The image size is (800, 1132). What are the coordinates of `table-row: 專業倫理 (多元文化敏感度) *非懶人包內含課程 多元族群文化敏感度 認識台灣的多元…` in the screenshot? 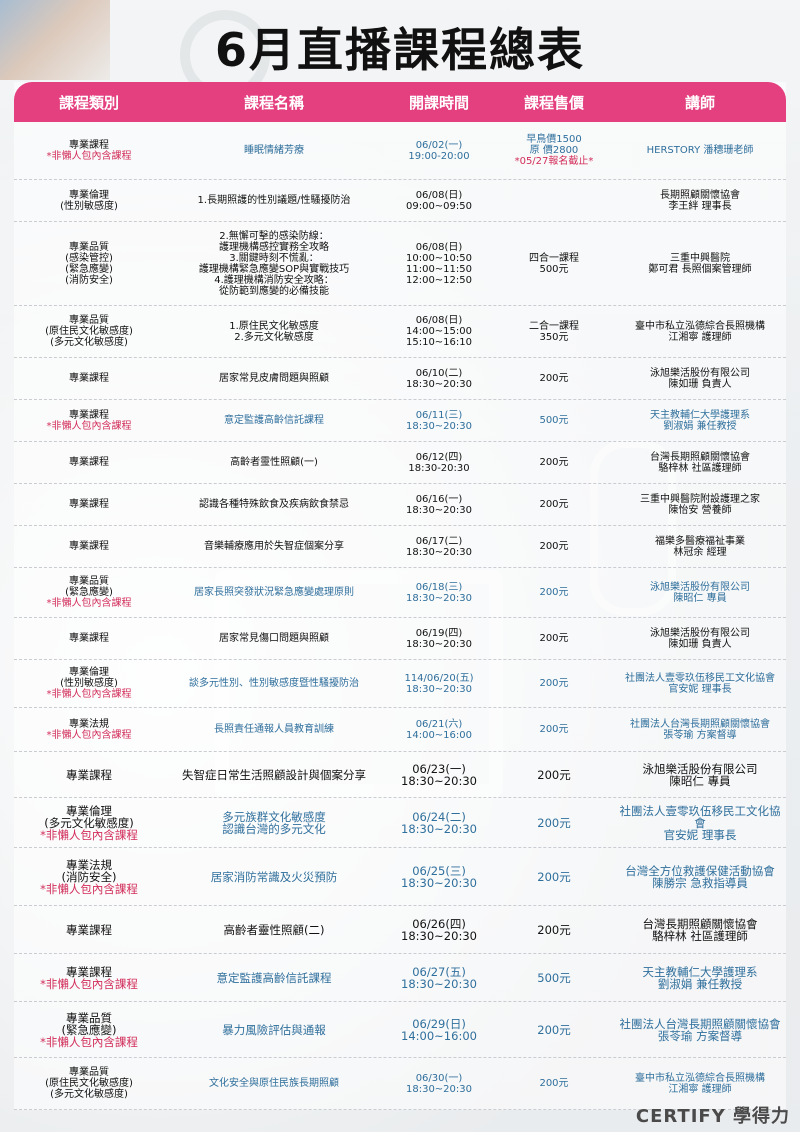 It's located at (400, 823).